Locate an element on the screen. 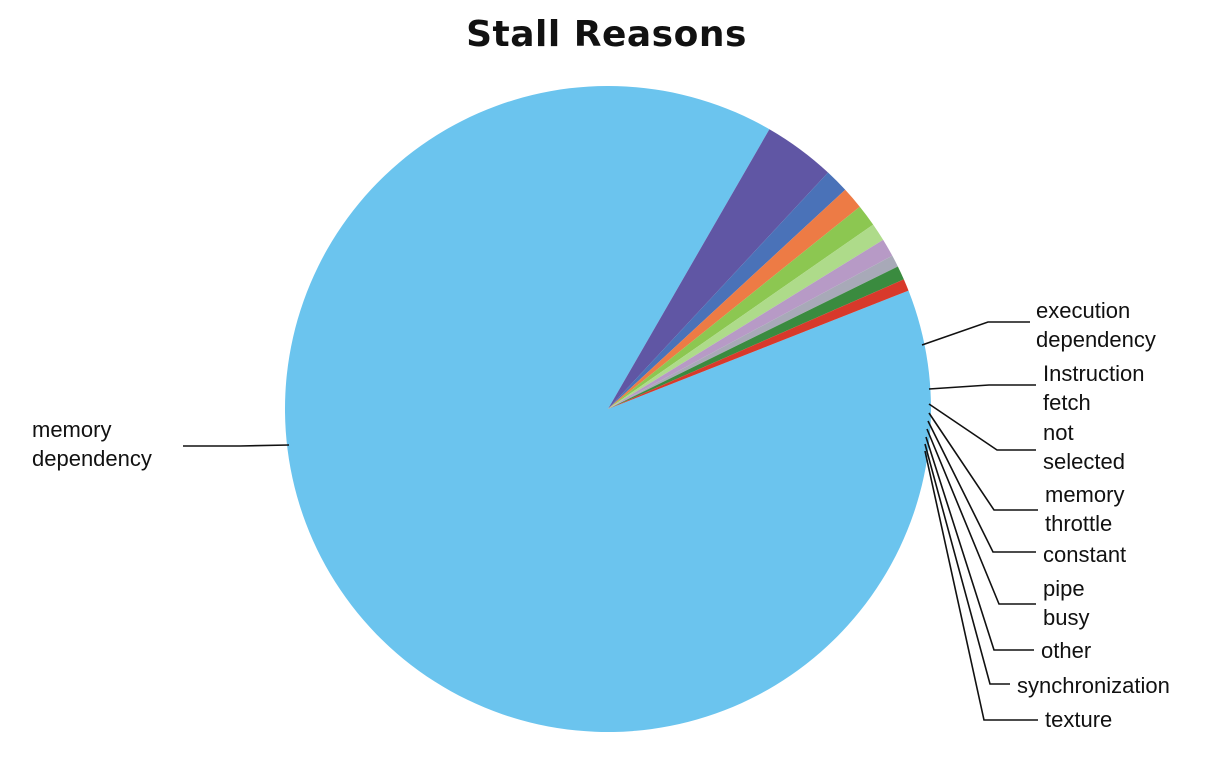 The image size is (1213, 758). slice-label-instruction-fetch-line-2: fetch is located at coordinates (1067, 402).